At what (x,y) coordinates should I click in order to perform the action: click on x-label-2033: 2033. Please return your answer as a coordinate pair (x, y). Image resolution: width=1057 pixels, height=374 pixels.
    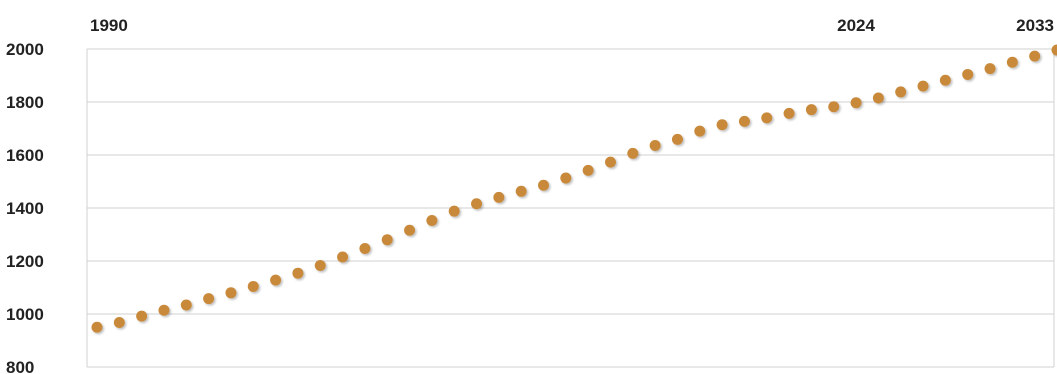
    Looking at the image, I should click on (1035, 25).